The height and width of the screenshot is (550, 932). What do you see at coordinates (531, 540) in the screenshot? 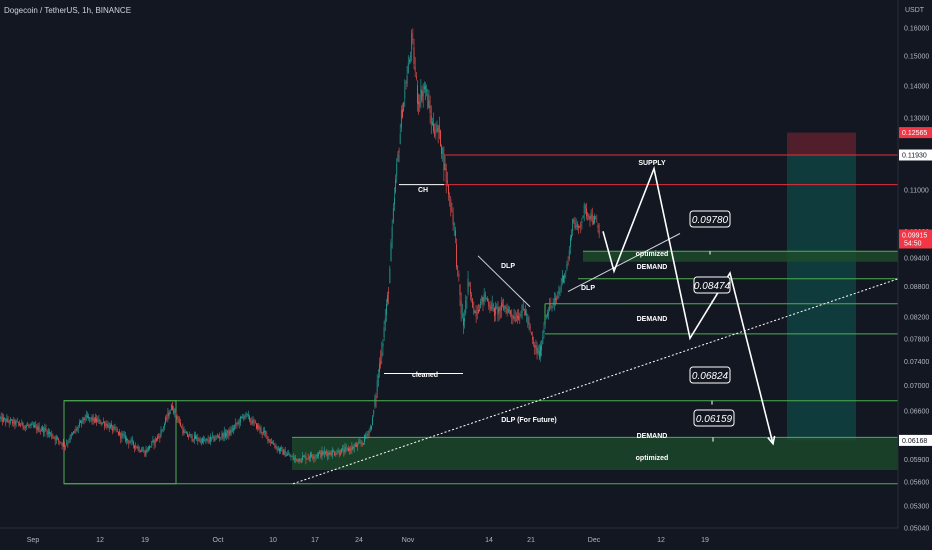
I see `time-tick: 21` at bounding box center [531, 540].